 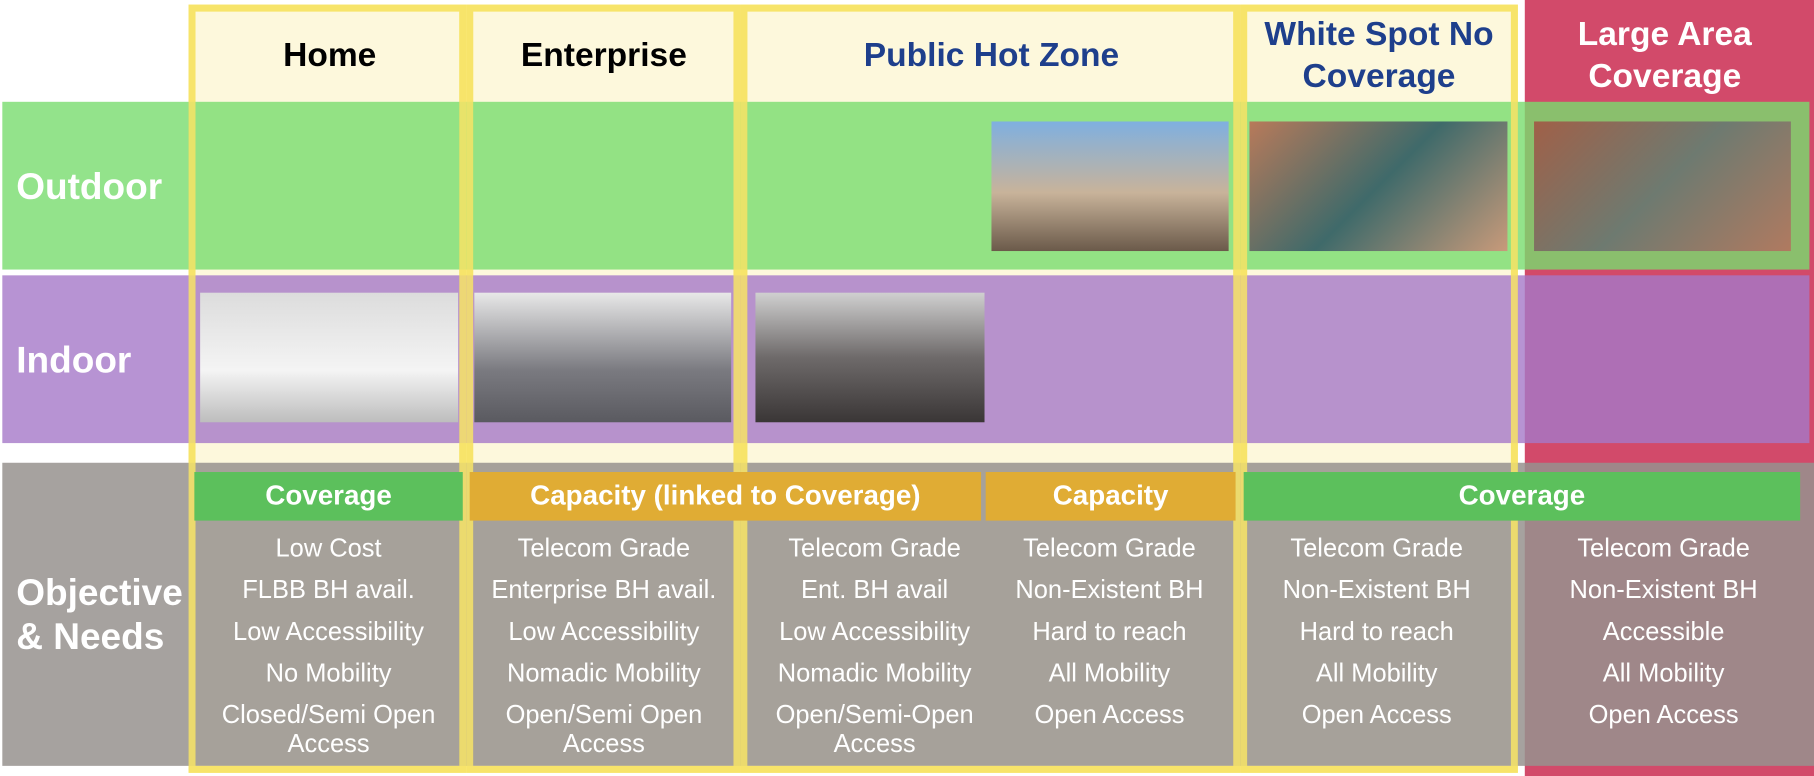 I want to click on need-item: Open/Semi-Open Access, so click(x=874, y=728).